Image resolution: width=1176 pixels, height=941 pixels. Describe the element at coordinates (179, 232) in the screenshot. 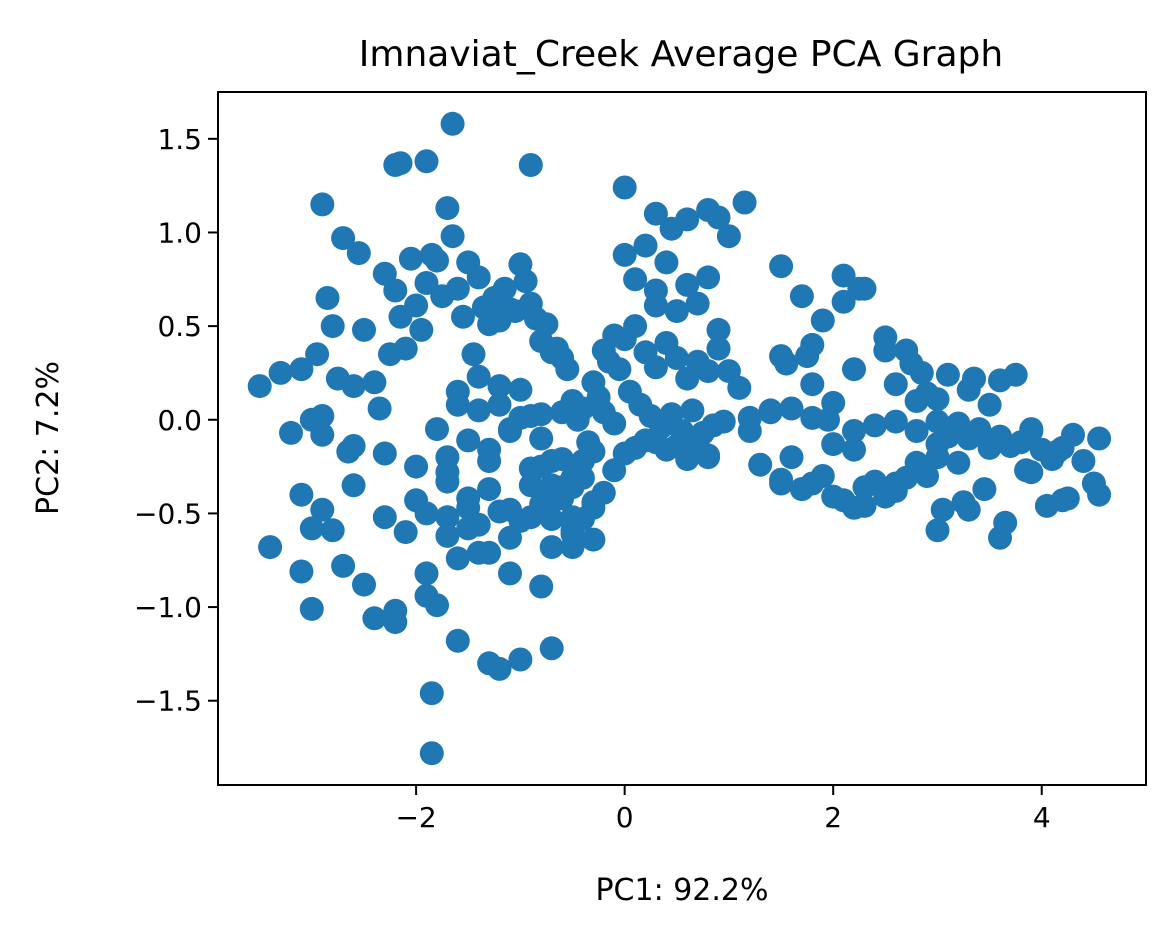

I see `y-tick-label: 1.0` at that location.